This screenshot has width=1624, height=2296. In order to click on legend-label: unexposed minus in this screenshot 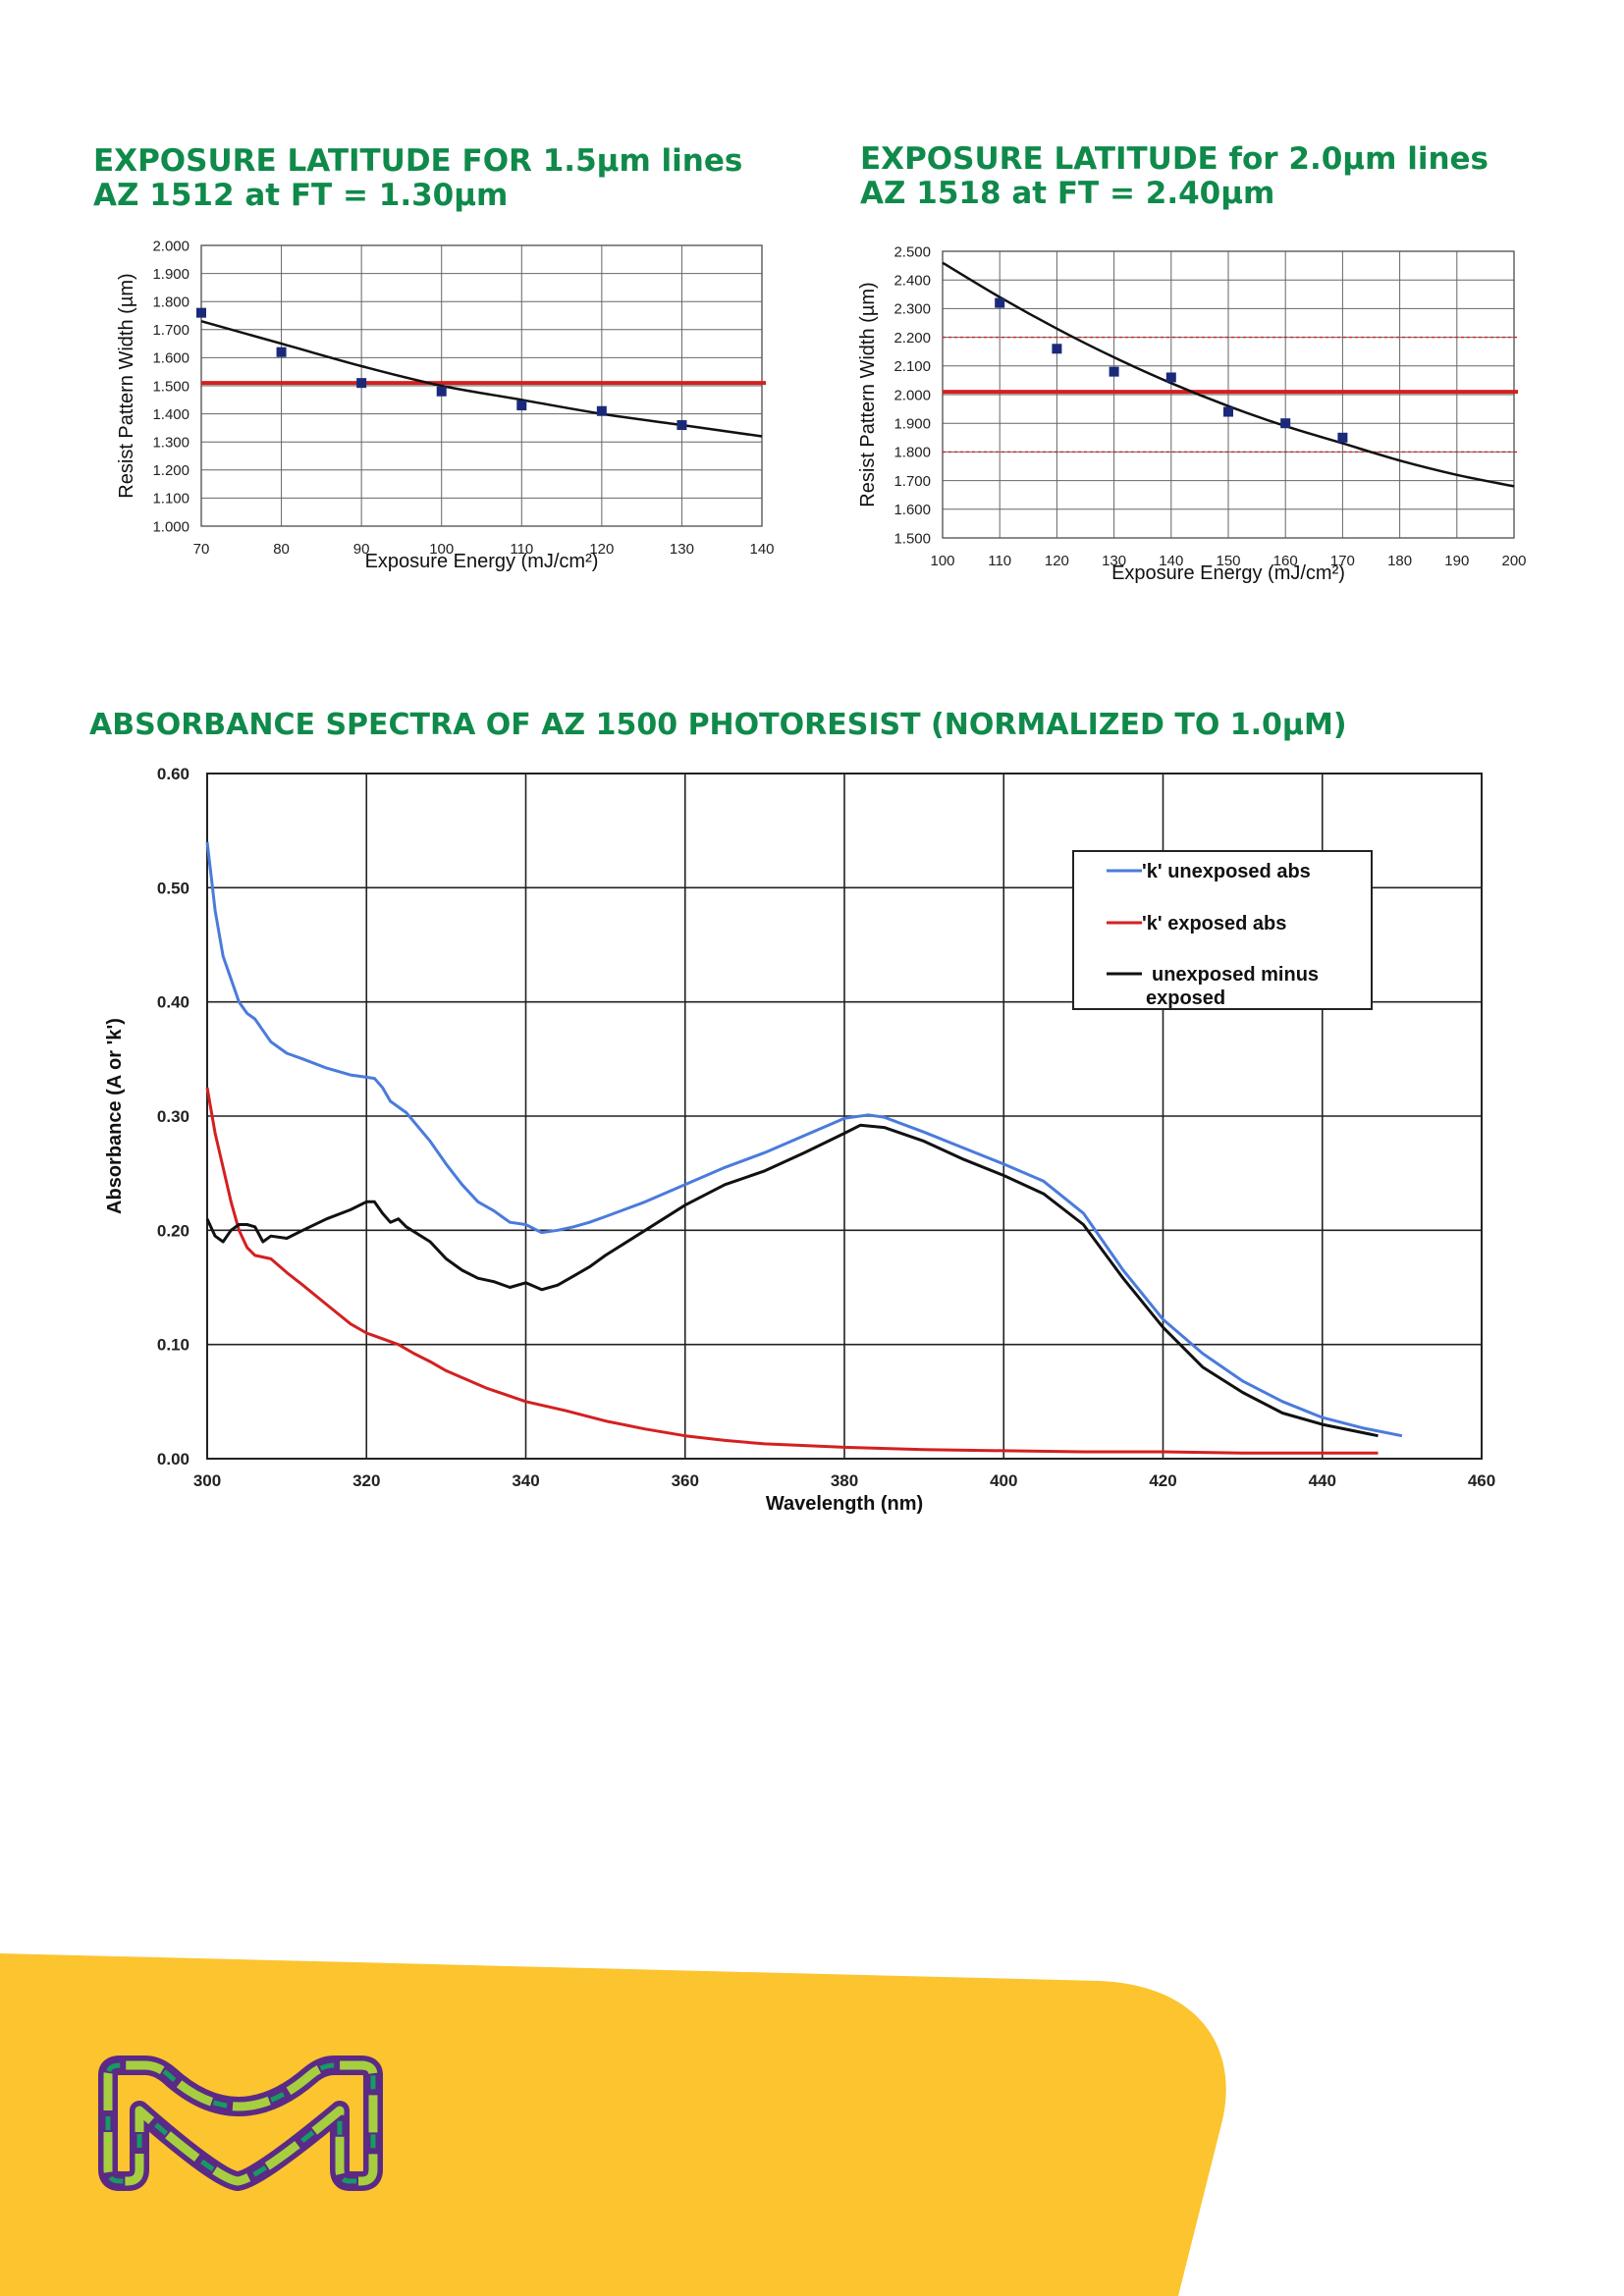, I will do `click(1235, 975)`.